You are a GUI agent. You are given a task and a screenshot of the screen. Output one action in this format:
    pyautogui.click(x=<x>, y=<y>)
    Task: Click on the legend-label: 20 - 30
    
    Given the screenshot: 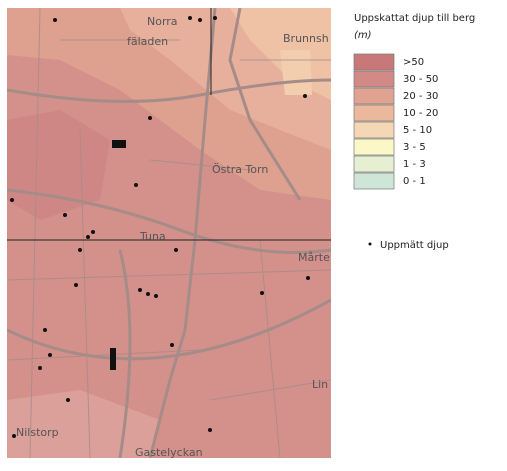 What is the action you would take?
    pyautogui.click(x=420, y=96)
    